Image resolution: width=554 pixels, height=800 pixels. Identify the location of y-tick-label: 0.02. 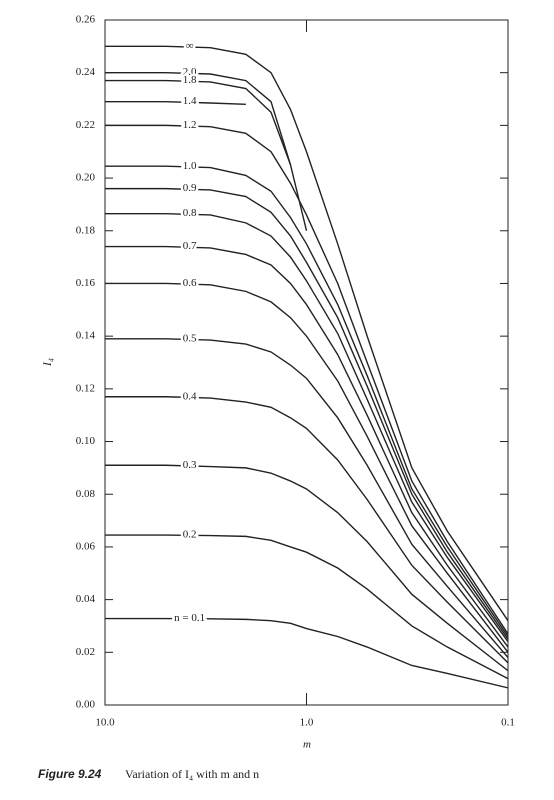
(85, 652).